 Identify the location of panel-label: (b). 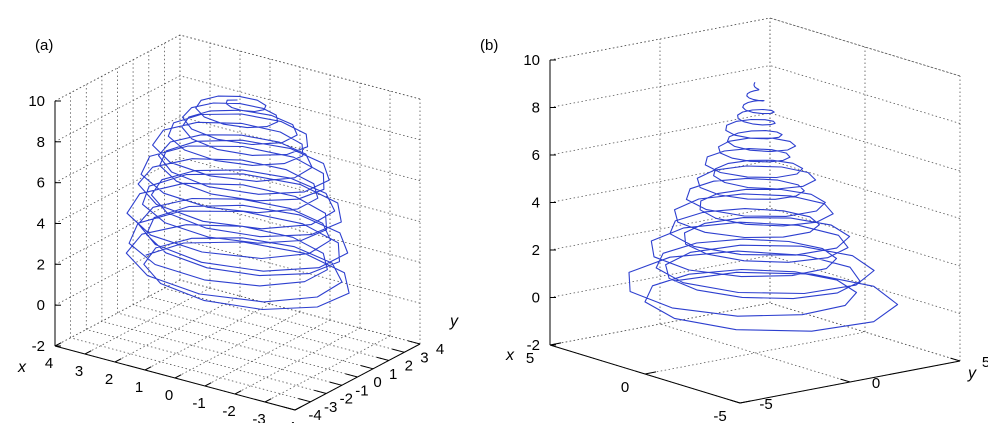
(489, 45).